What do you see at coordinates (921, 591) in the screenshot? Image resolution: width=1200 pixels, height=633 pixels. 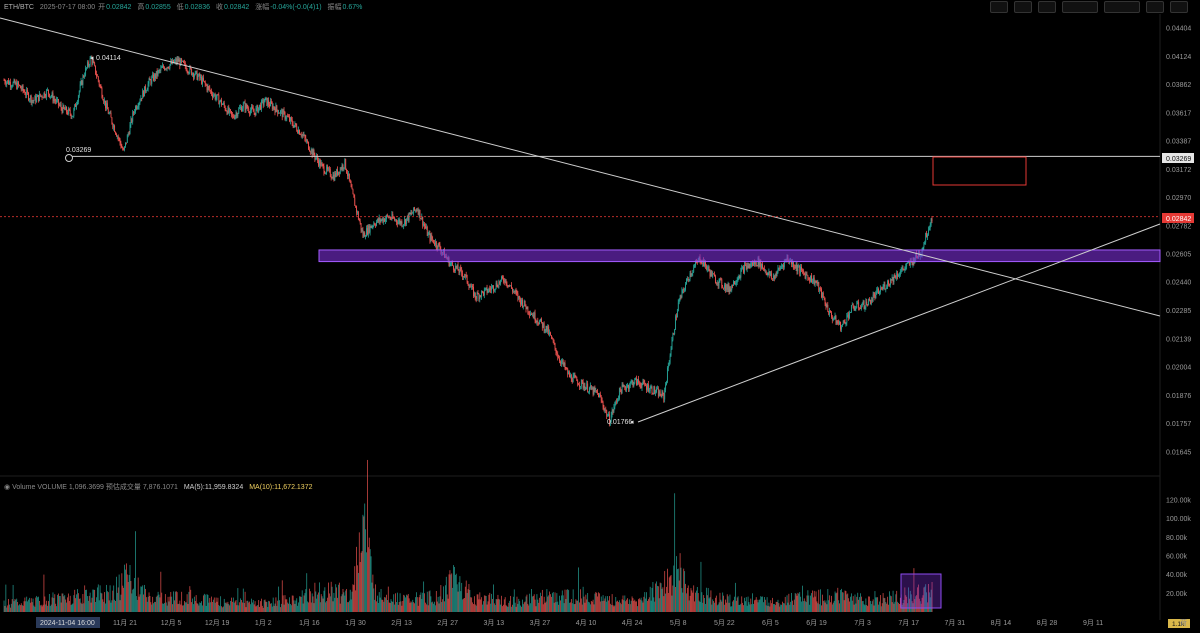 I see `volume-highlight-box` at bounding box center [921, 591].